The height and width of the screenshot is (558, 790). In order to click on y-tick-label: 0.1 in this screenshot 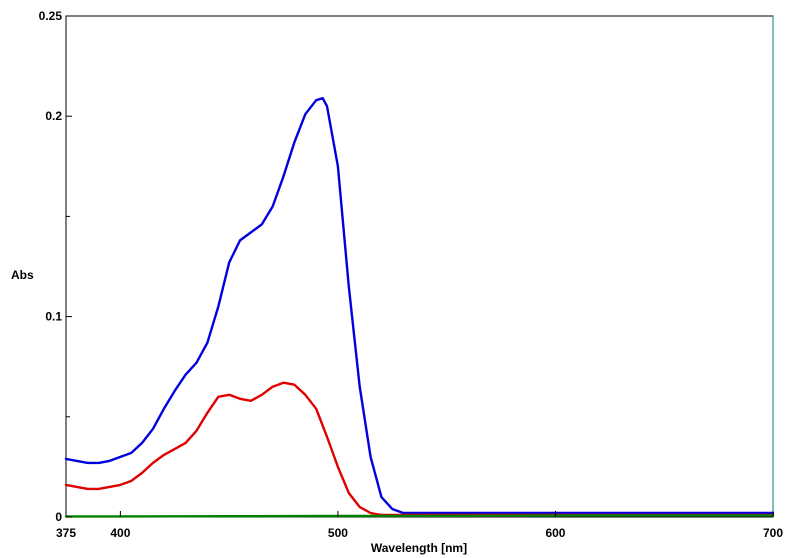, I will do `click(53, 317)`.